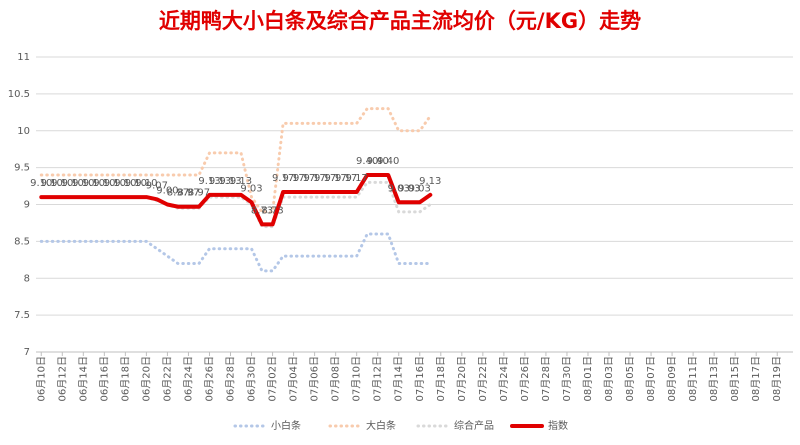 The width and height of the screenshot is (800, 445). I want to click on x-tick-label: 06月22日, so click(167, 378).